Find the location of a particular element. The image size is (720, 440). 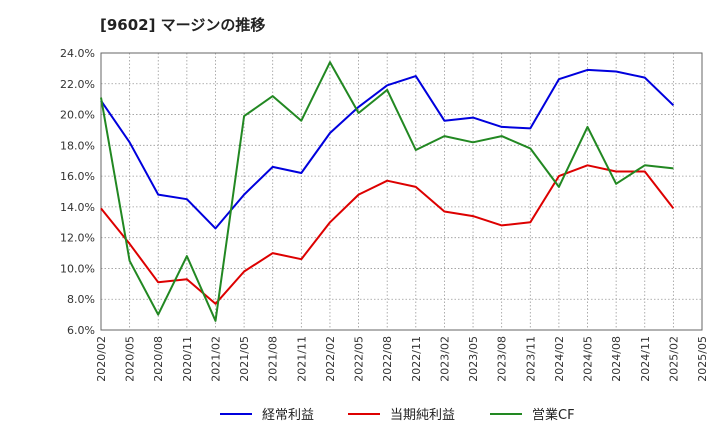

y-tick-label: 20.0% is located at coordinates (77, 115).